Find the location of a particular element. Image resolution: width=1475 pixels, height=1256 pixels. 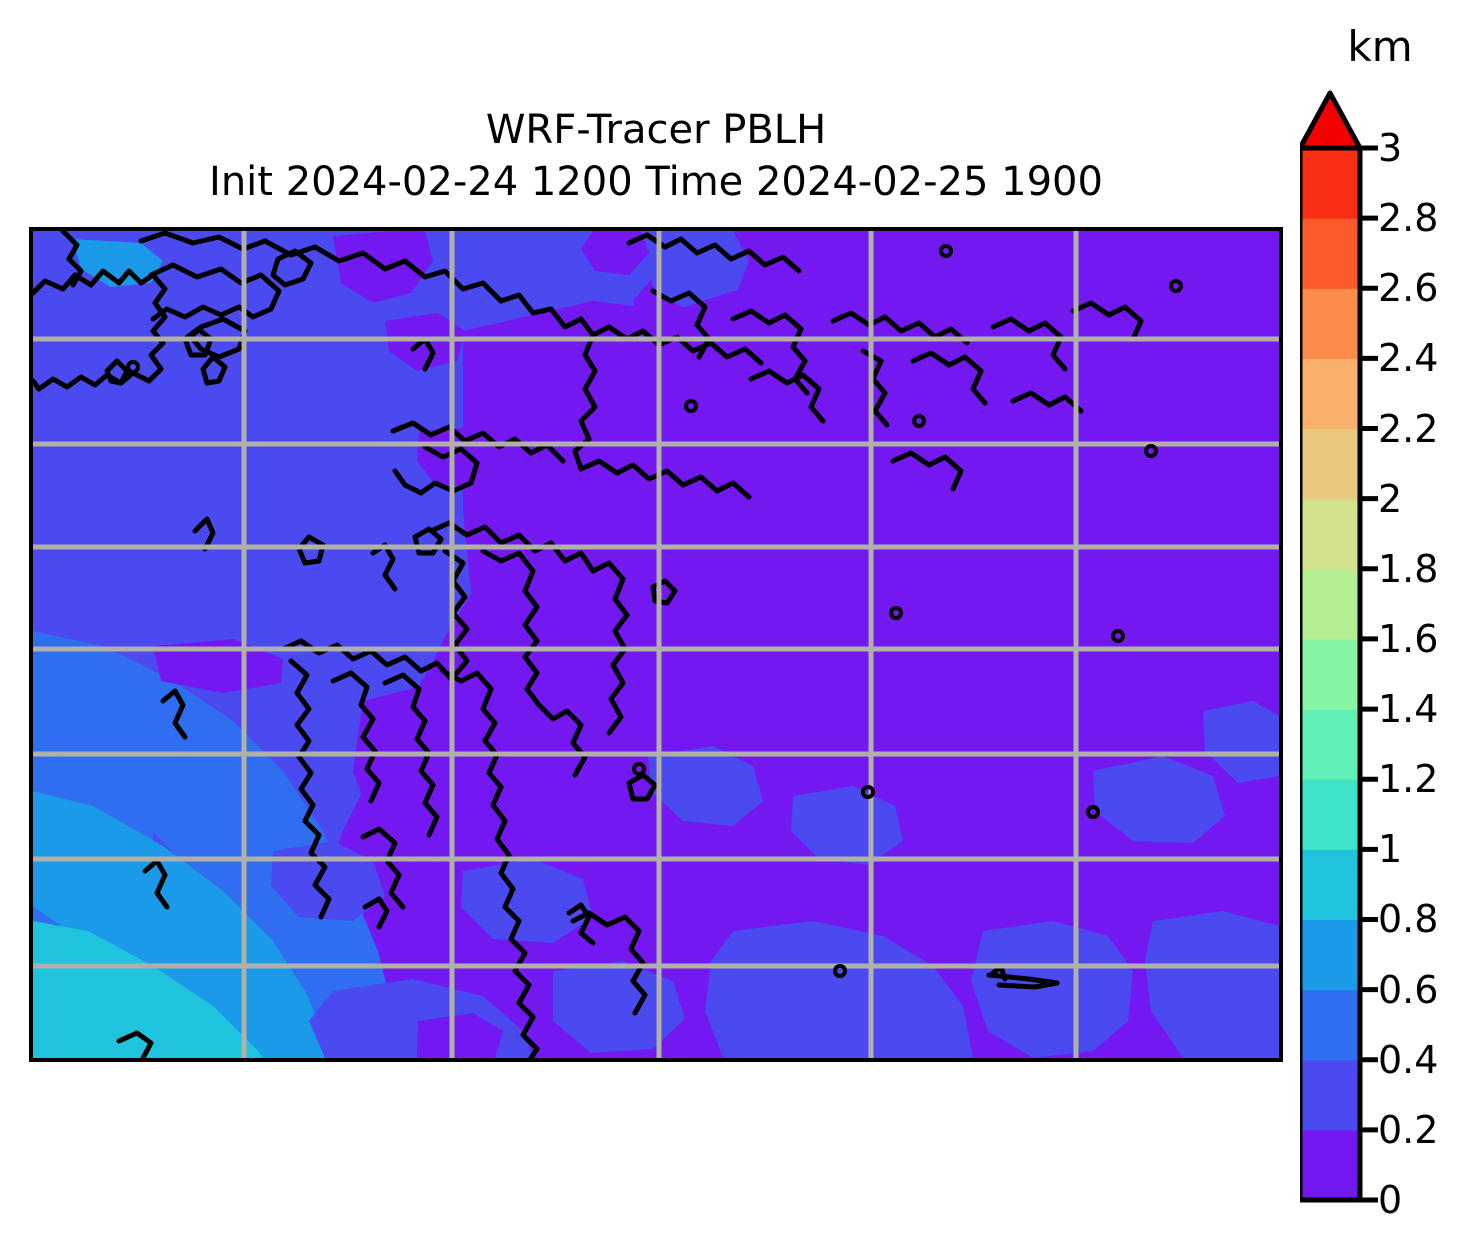

colorbar-tick-label: 1.8 is located at coordinates (1408, 568).